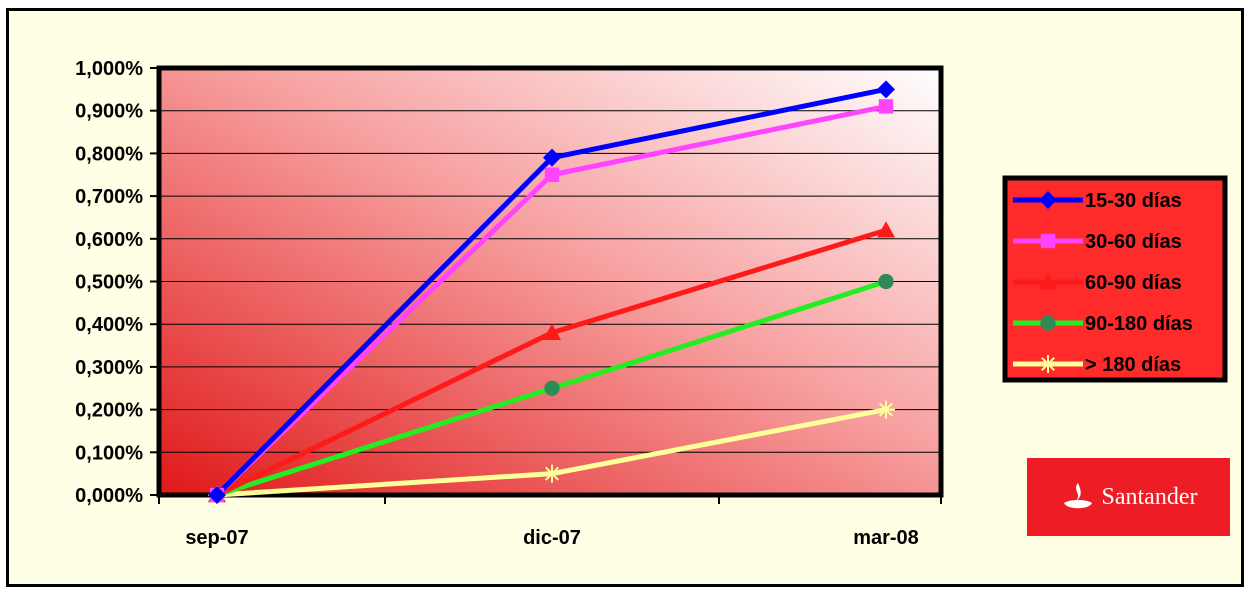 The height and width of the screenshot is (593, 1250). Describe the element at coordinates (886, 538) in the screenshot. I see `x-tick-label: mar-08` at that location.